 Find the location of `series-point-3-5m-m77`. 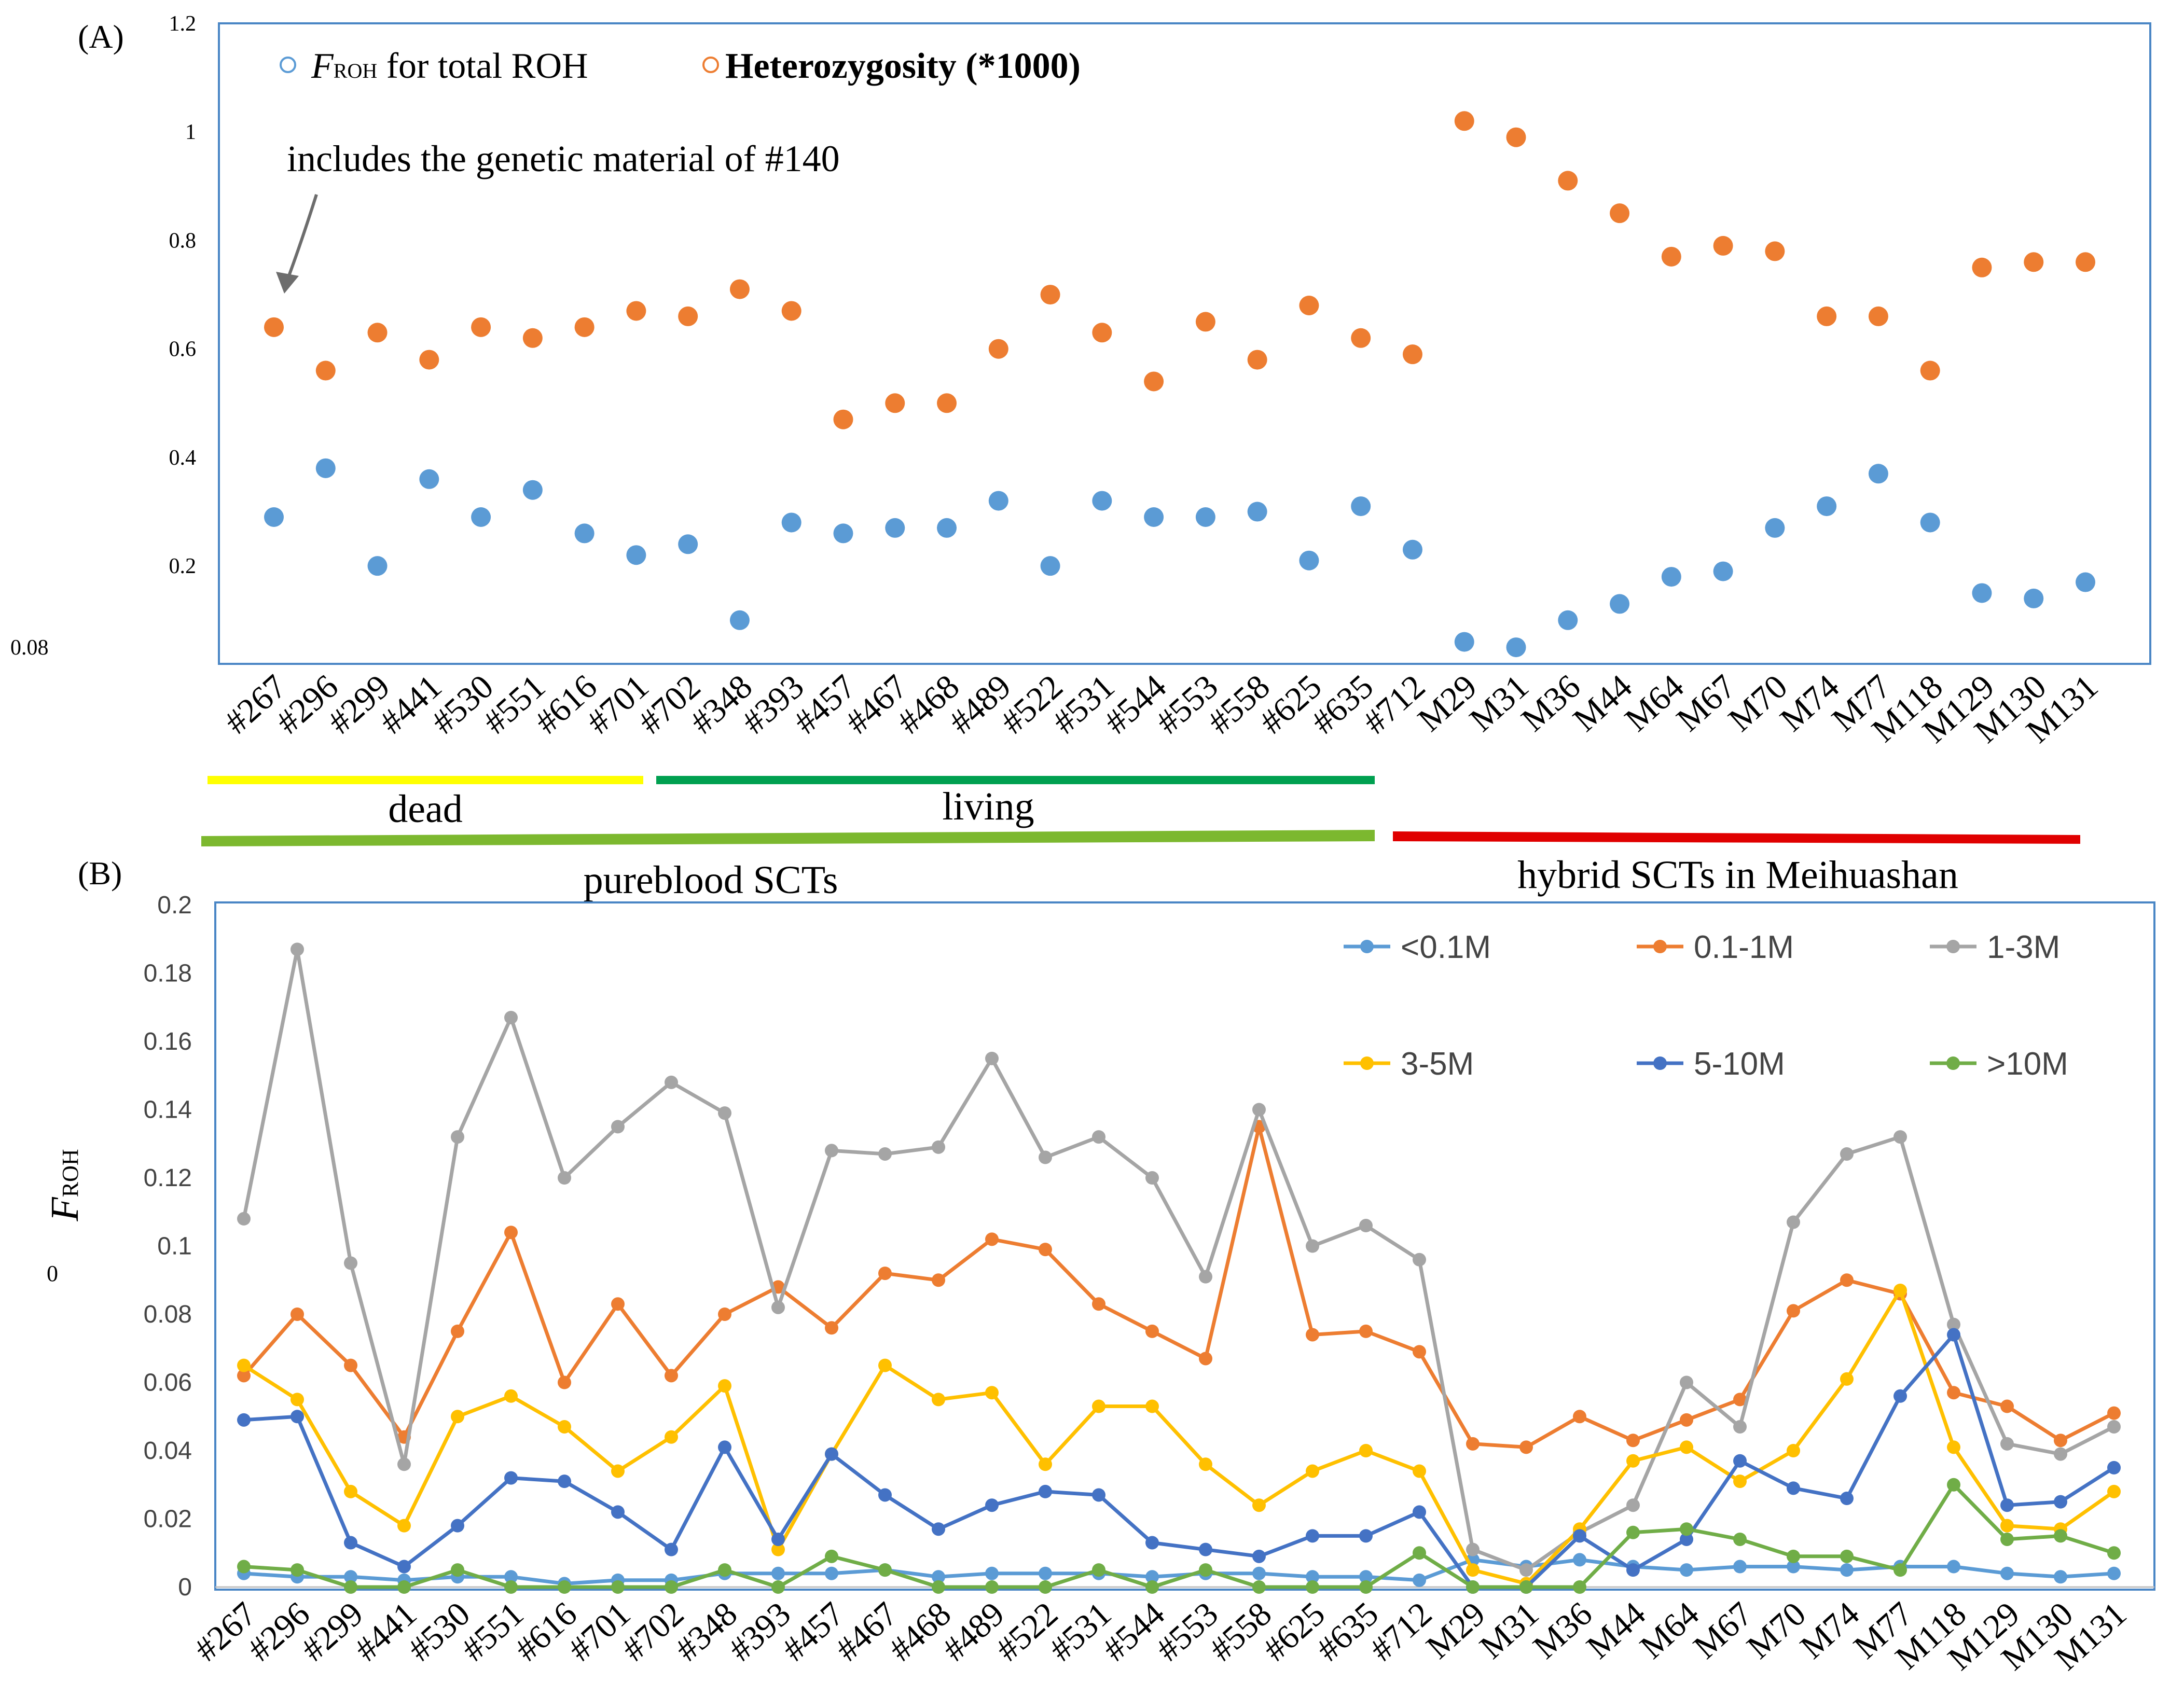

series-point-3-5m-m77 is located at coordinates (1900, 1290).